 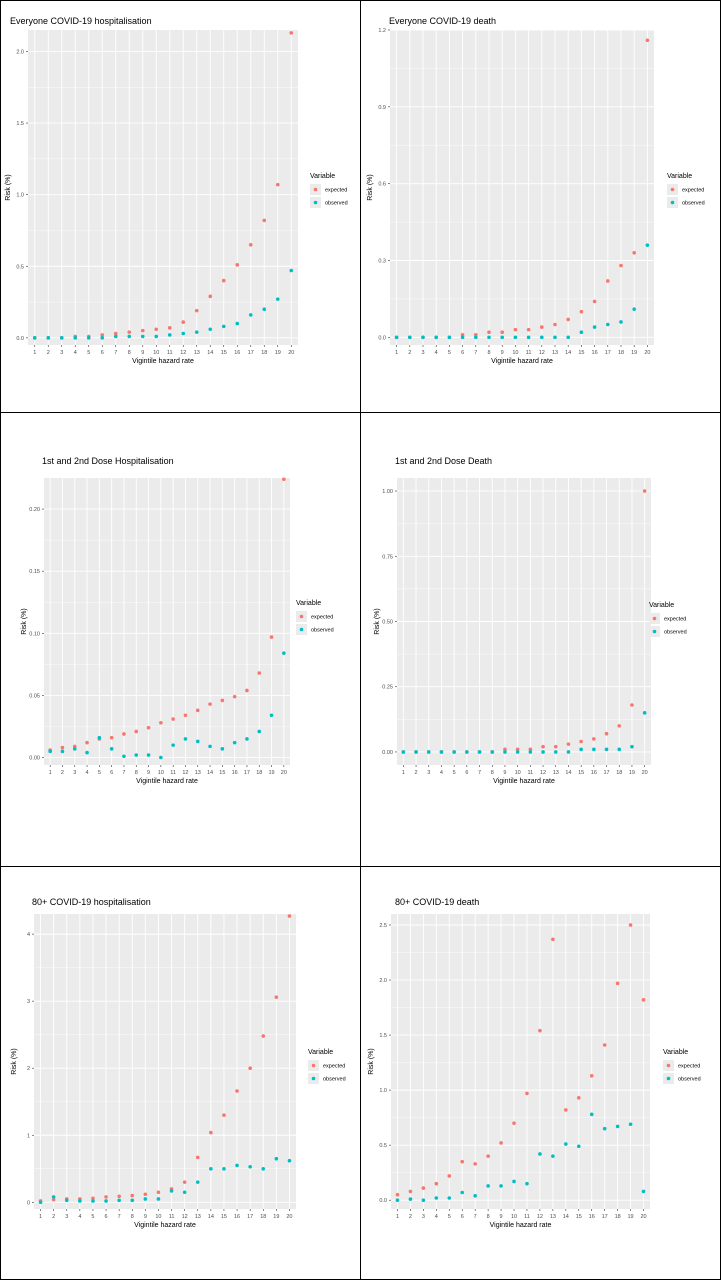 I want to click on x-tick-label: 5, so click(x=99, y=773).